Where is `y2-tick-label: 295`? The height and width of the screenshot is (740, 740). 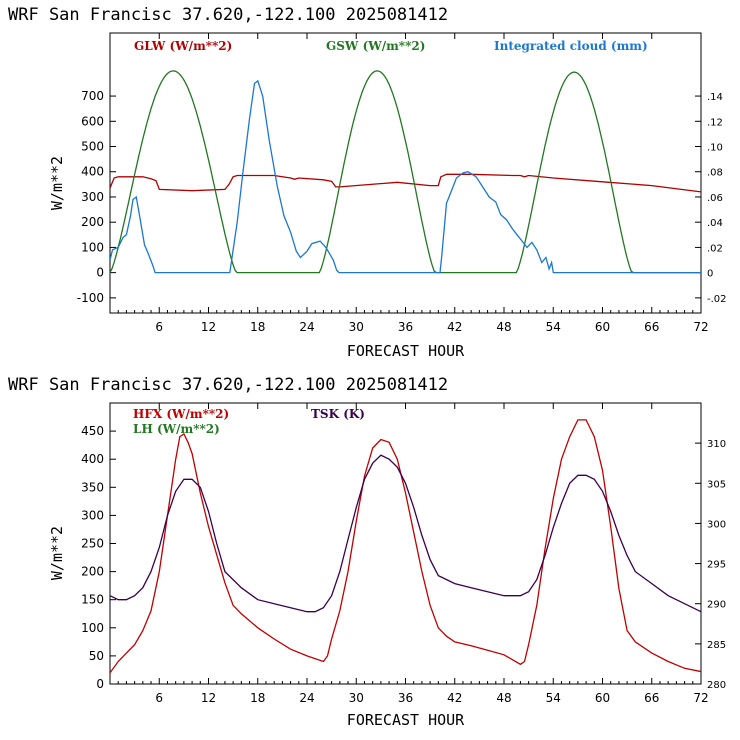 y2-tick-label: 295 is located at coordinates (716, 565).